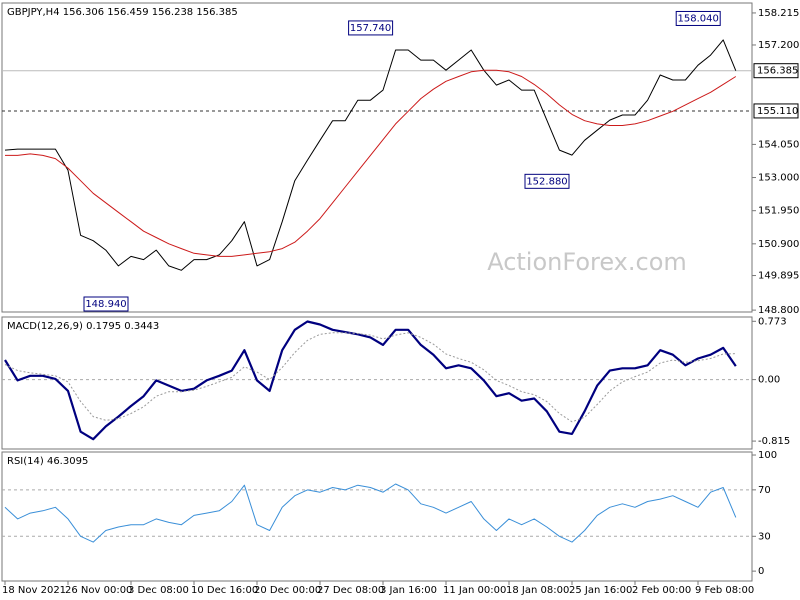 The height and width of the screenshot is (600, 800). What do you see at coordinates (778, 211) in the screenshot?
I see `y-tick-label: 151.950` at bounding box center [778, 211].